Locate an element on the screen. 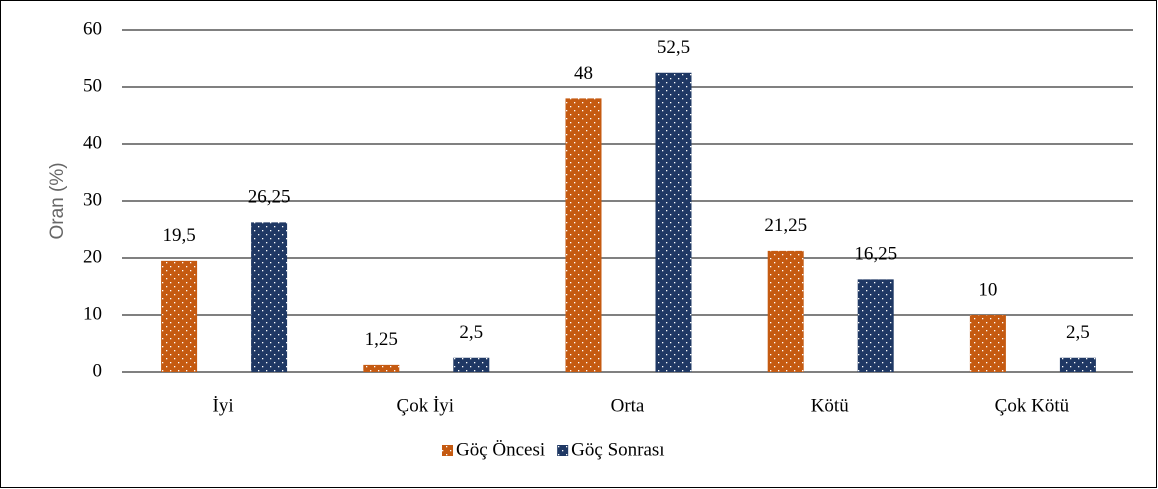 The height and width of the screenshot is (489, 1158). data-label: 1,25 is located at coordinates (381, 339).